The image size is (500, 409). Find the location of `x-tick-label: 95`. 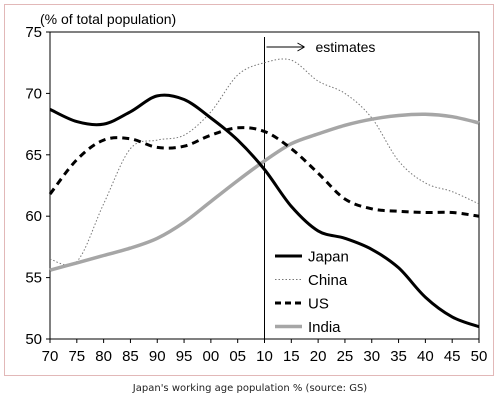

x-tick-label: 95 is located at coordinates (184, 356).